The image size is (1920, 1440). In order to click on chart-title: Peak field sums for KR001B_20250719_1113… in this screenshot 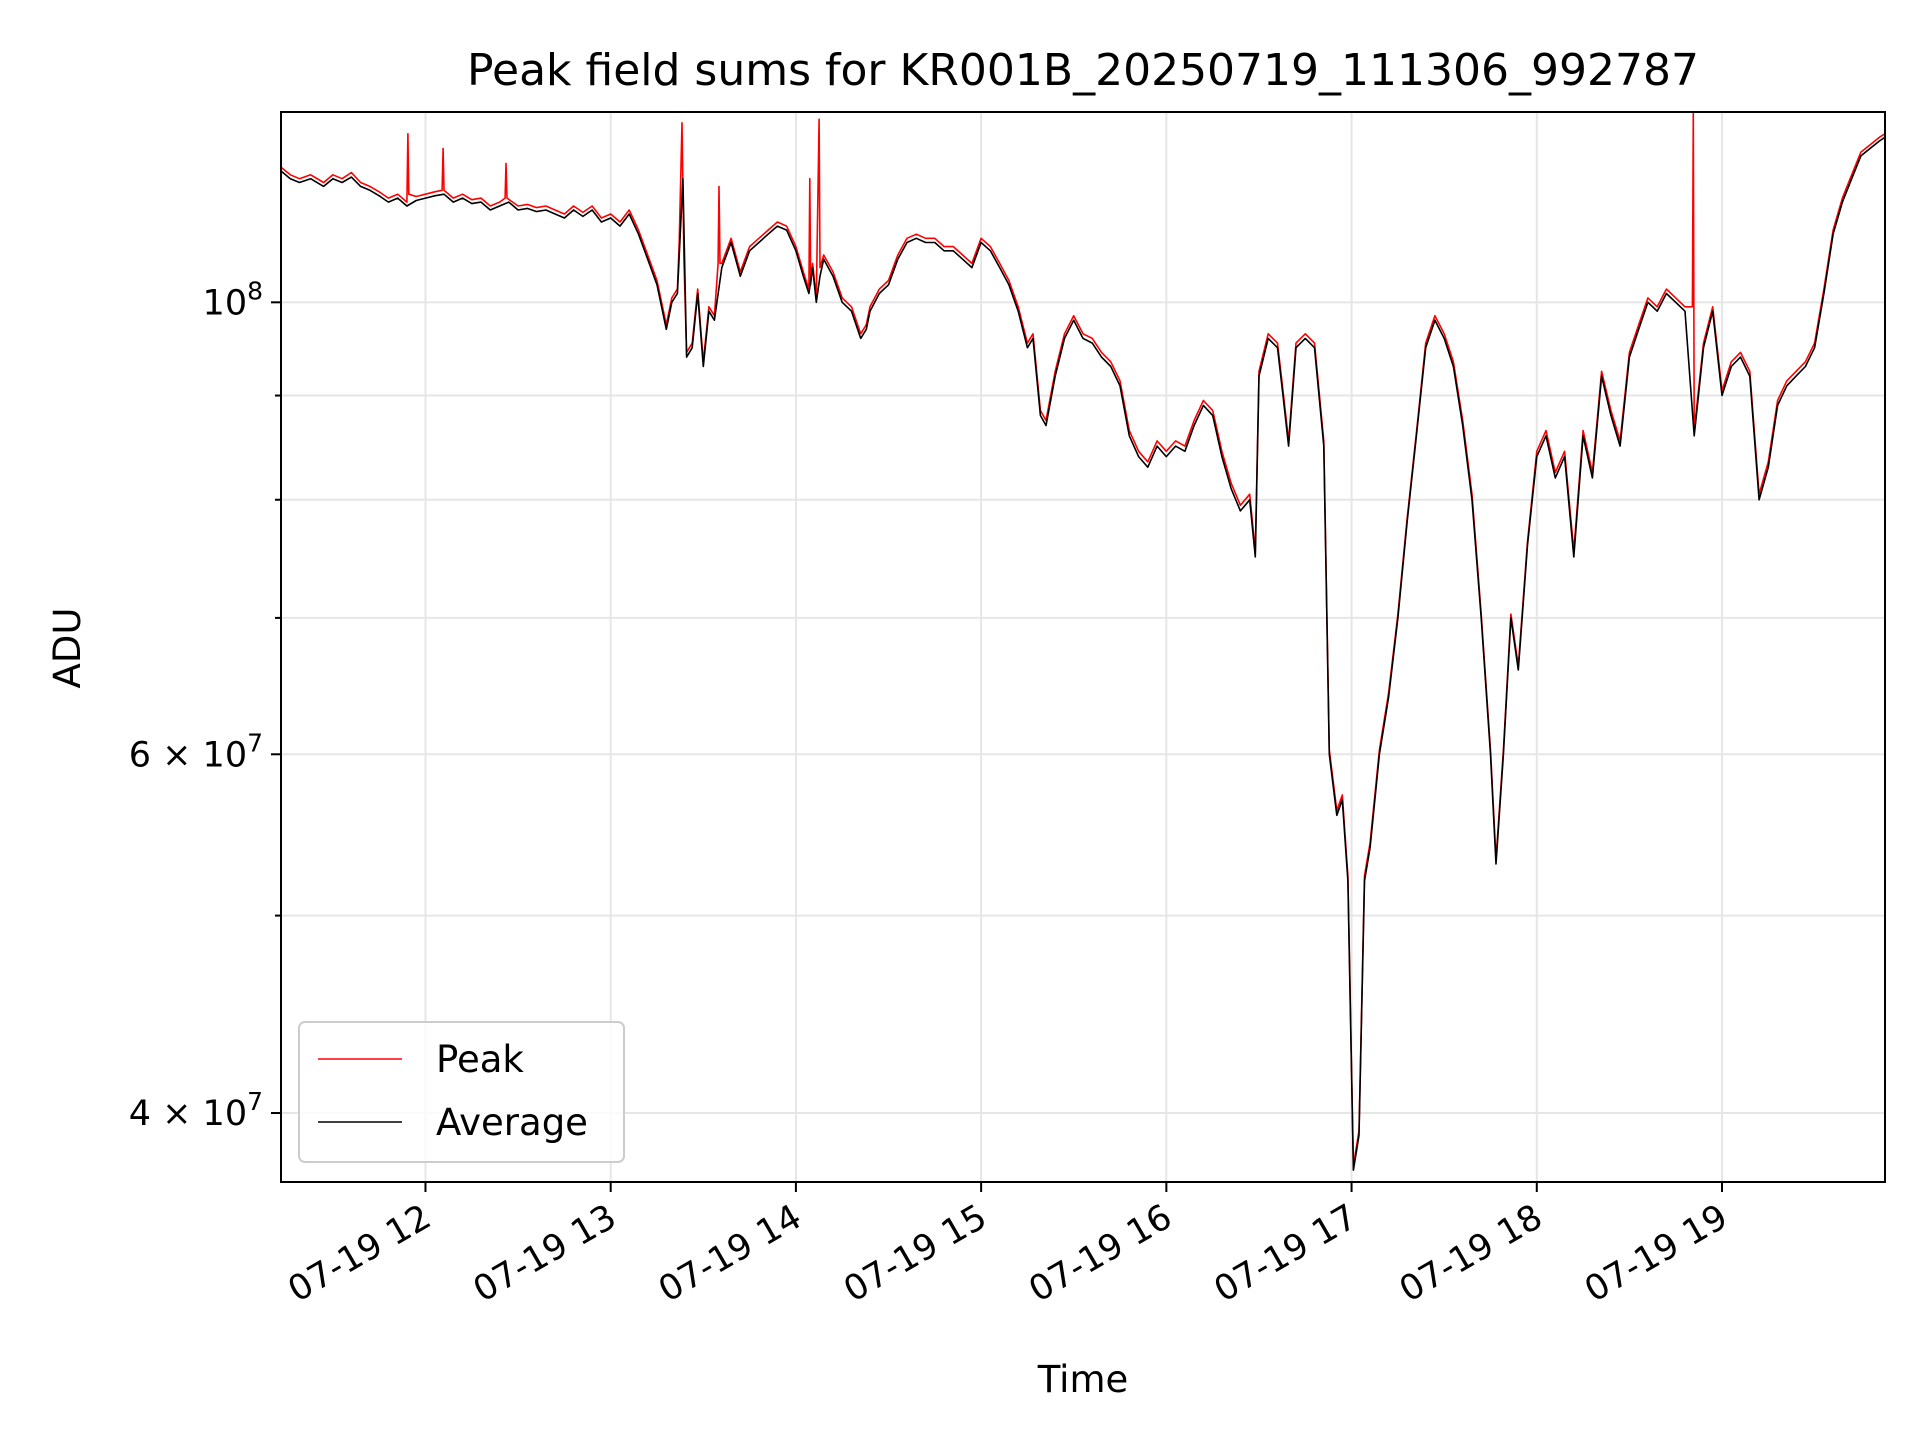, I will do `click(1083, 70)`.